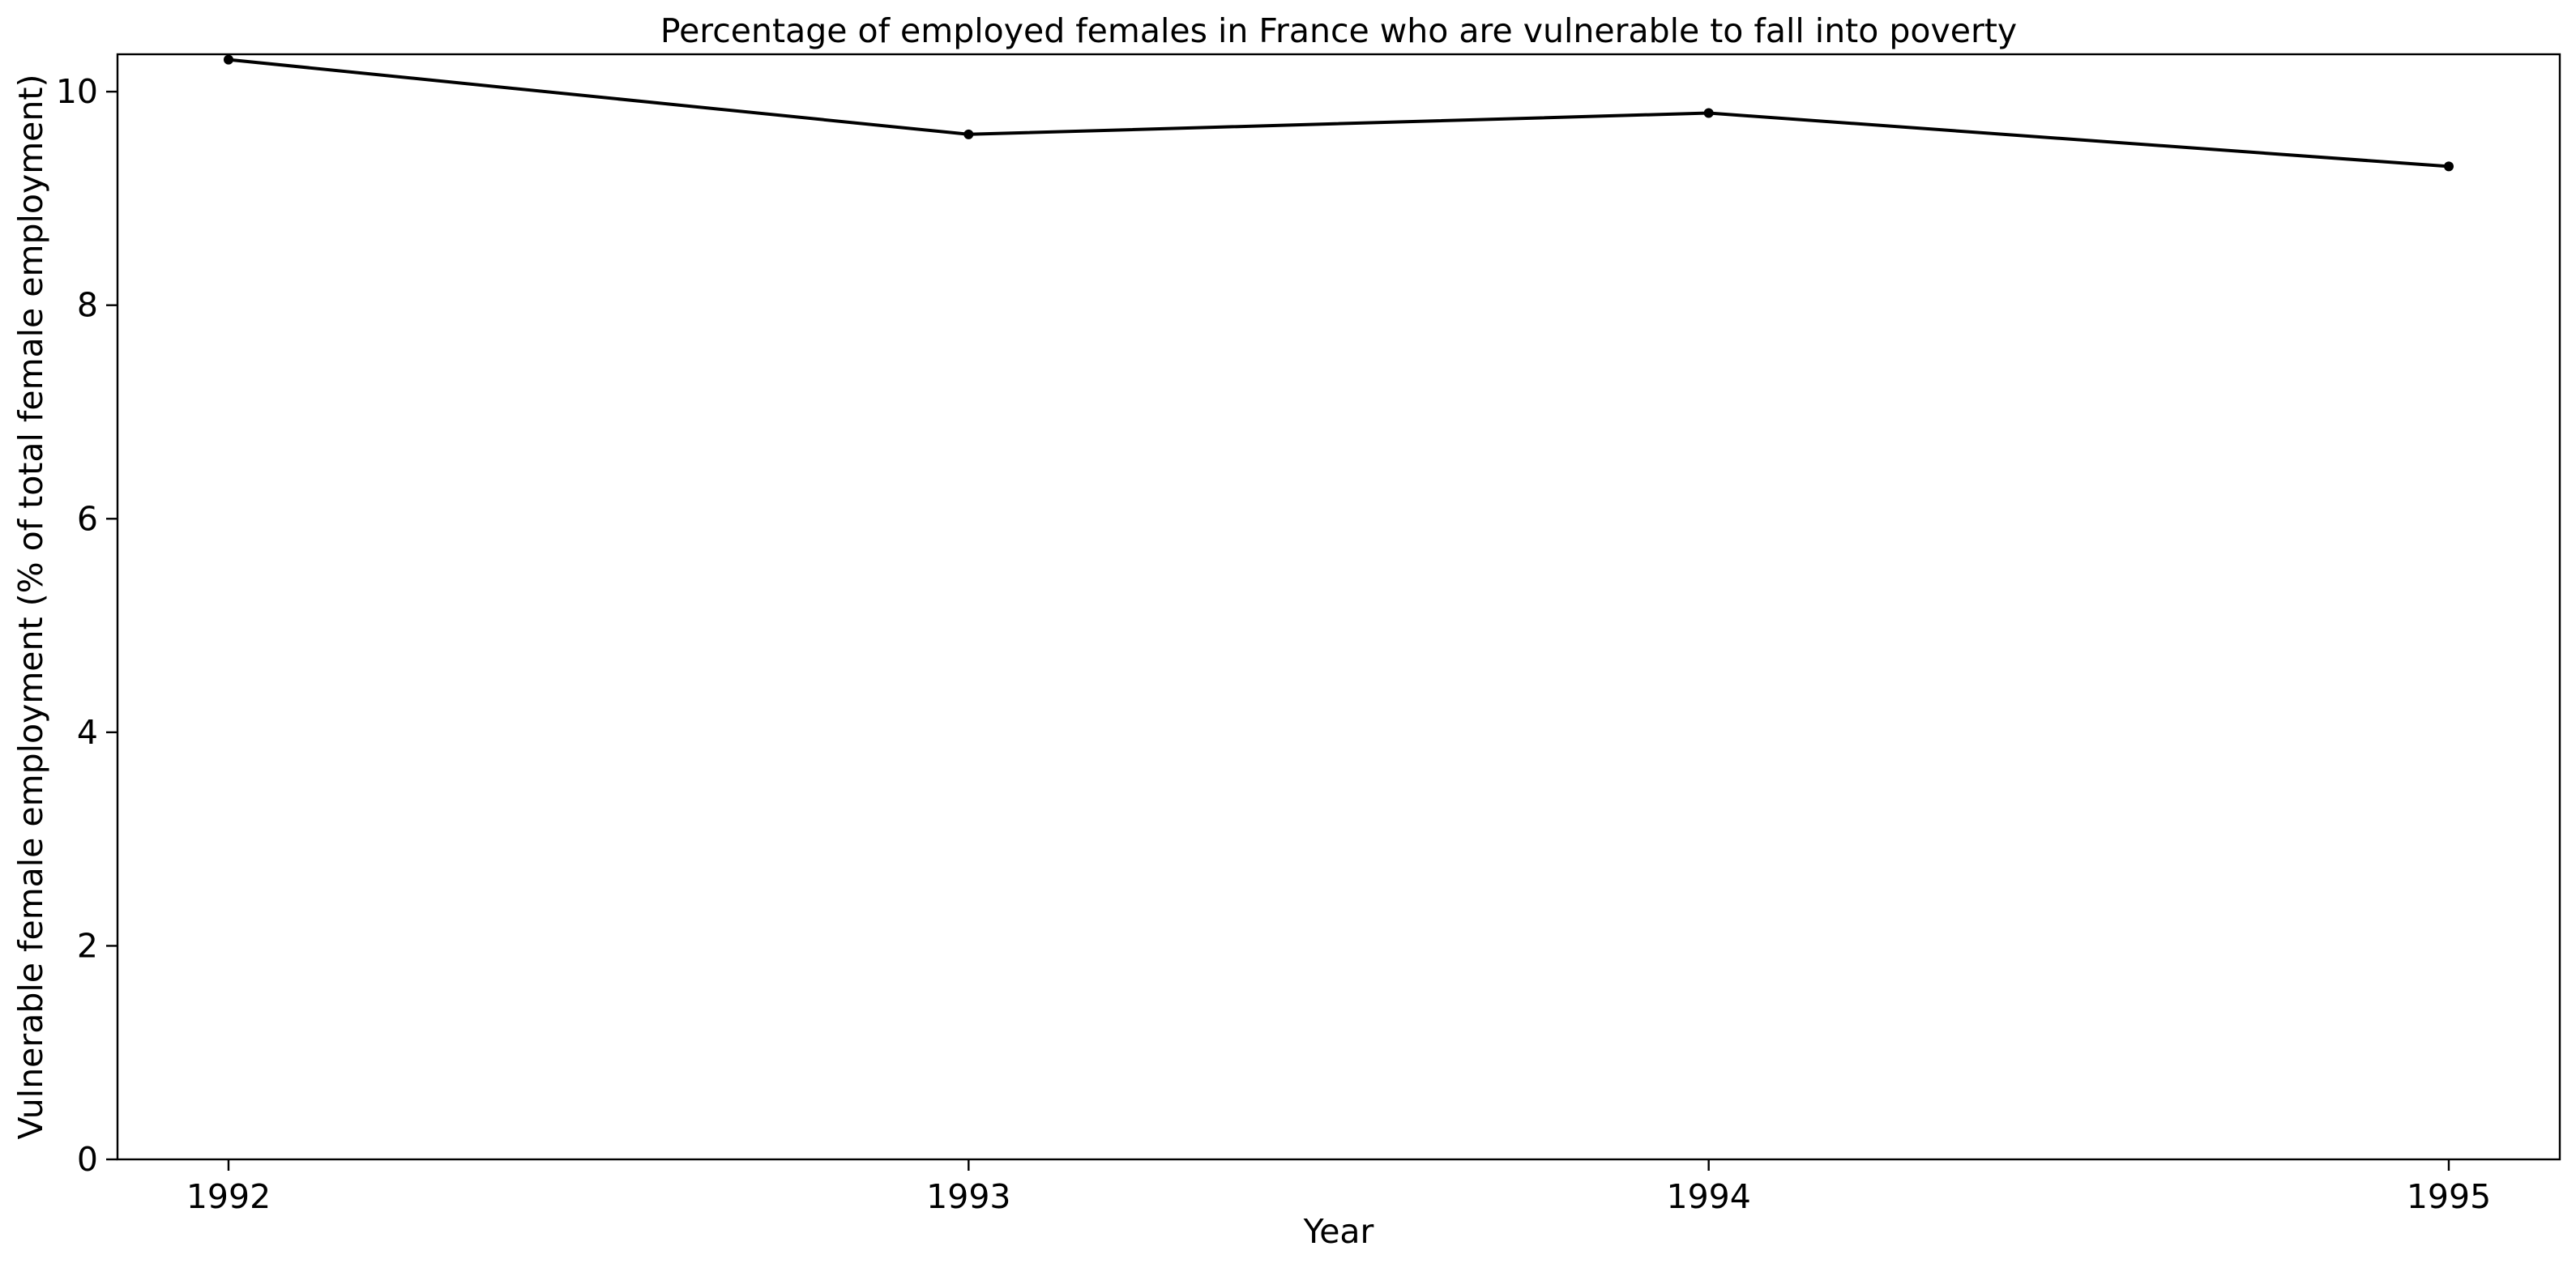 Image resolution: width=2576 pixels, height=1272 pixels. Describe the element at coordinates (87, 945) in the screenshot. I see `y-tick-label: 2` at that location.